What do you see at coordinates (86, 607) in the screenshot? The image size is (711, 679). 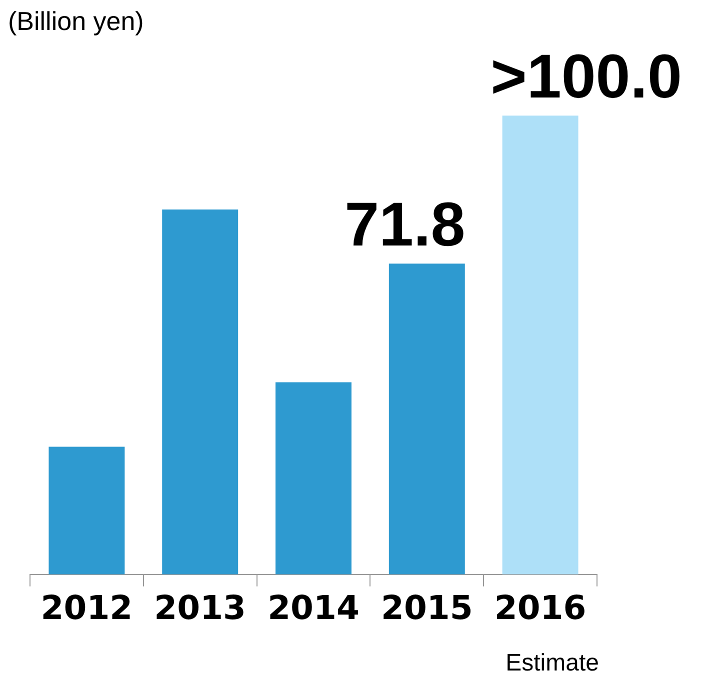 I see `x-tick-label: 2012` at bounding box center [86, 607].